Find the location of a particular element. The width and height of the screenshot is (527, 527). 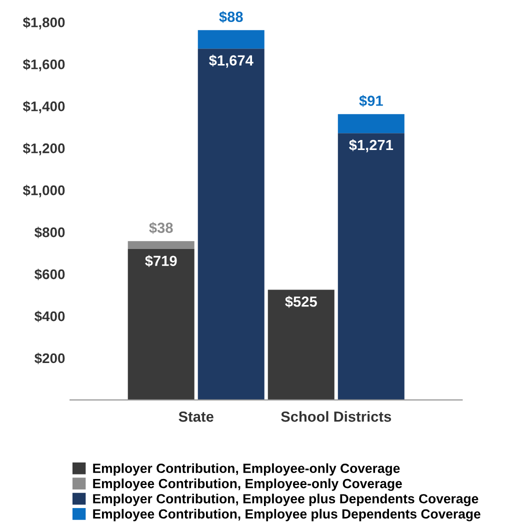

data-label: $88 is located at coordinates (231, 17).